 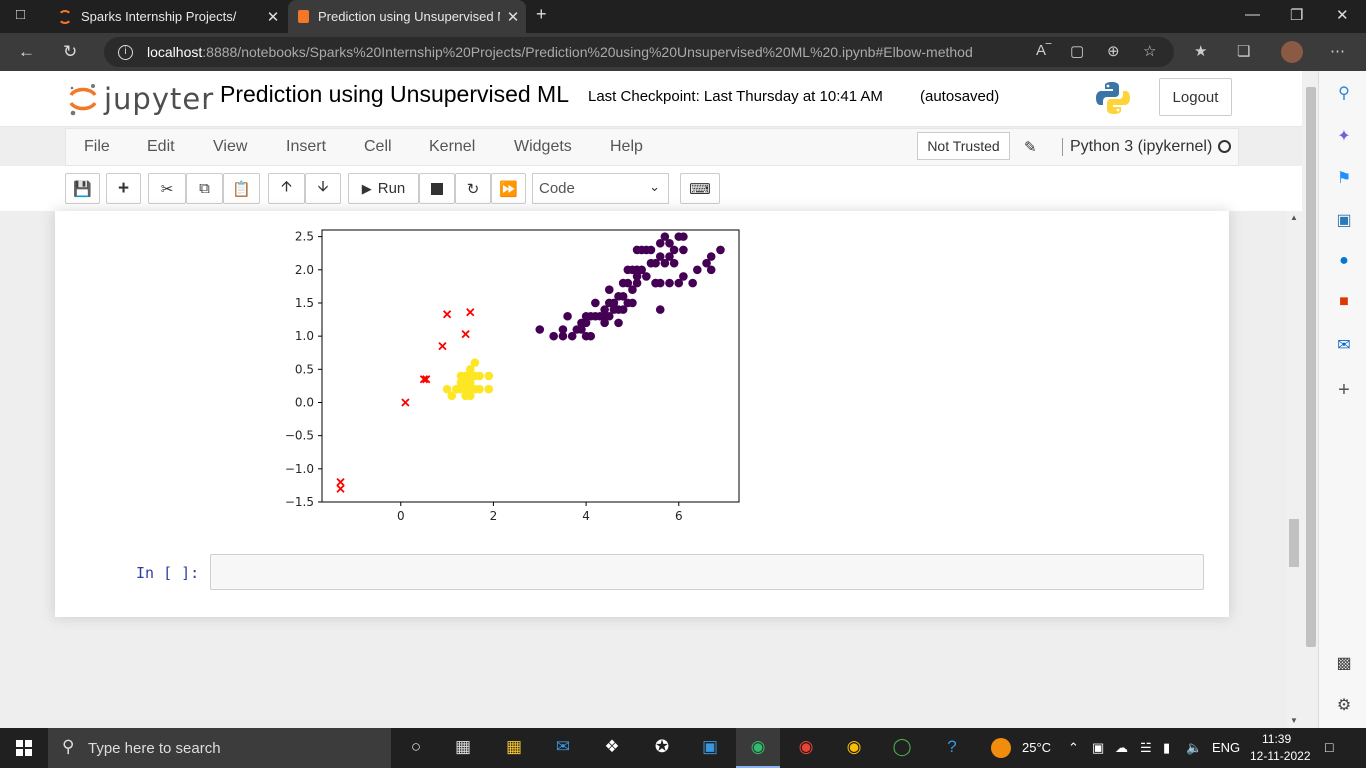 What do you see at coordinates (304, 369) in the screenshot?
I see `y-tick-label: 0.5` at bounding box center [304, 369].